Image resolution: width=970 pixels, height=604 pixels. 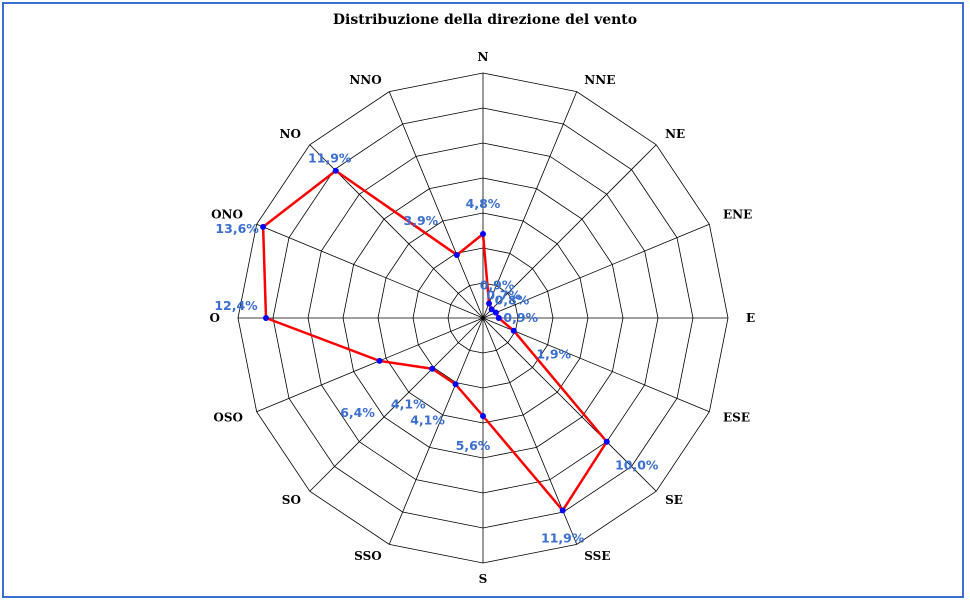 What do you see at coordinates (365, 80) in the screenshot?
I see `direction-label-nno: NNO` at bounding box center [365, 80].